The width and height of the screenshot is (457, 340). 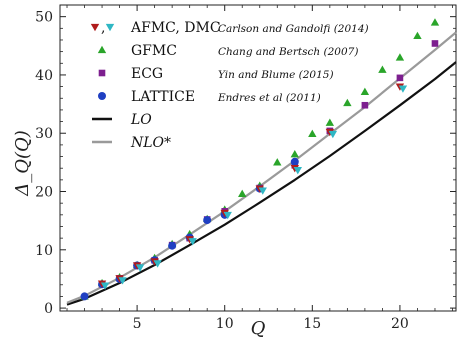 What do you see at coordinates (44, 18) in the screenshot?
I see `y-tick-label: 50` at bounding box center [44, 18].